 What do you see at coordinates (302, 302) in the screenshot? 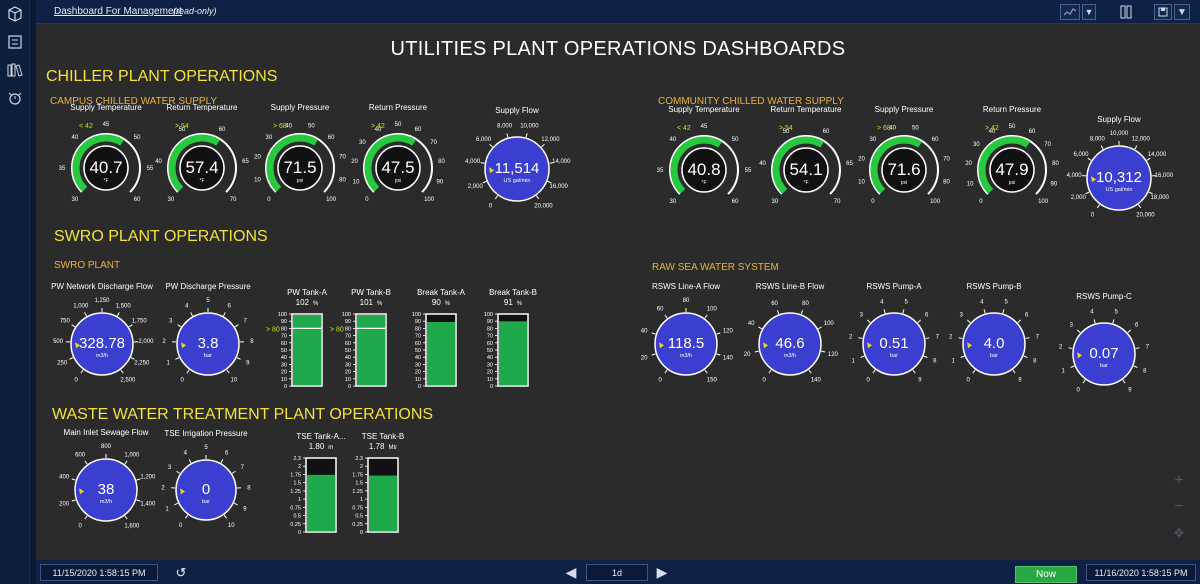
I see `tank-value: 102` at bounding box center [302, 302].